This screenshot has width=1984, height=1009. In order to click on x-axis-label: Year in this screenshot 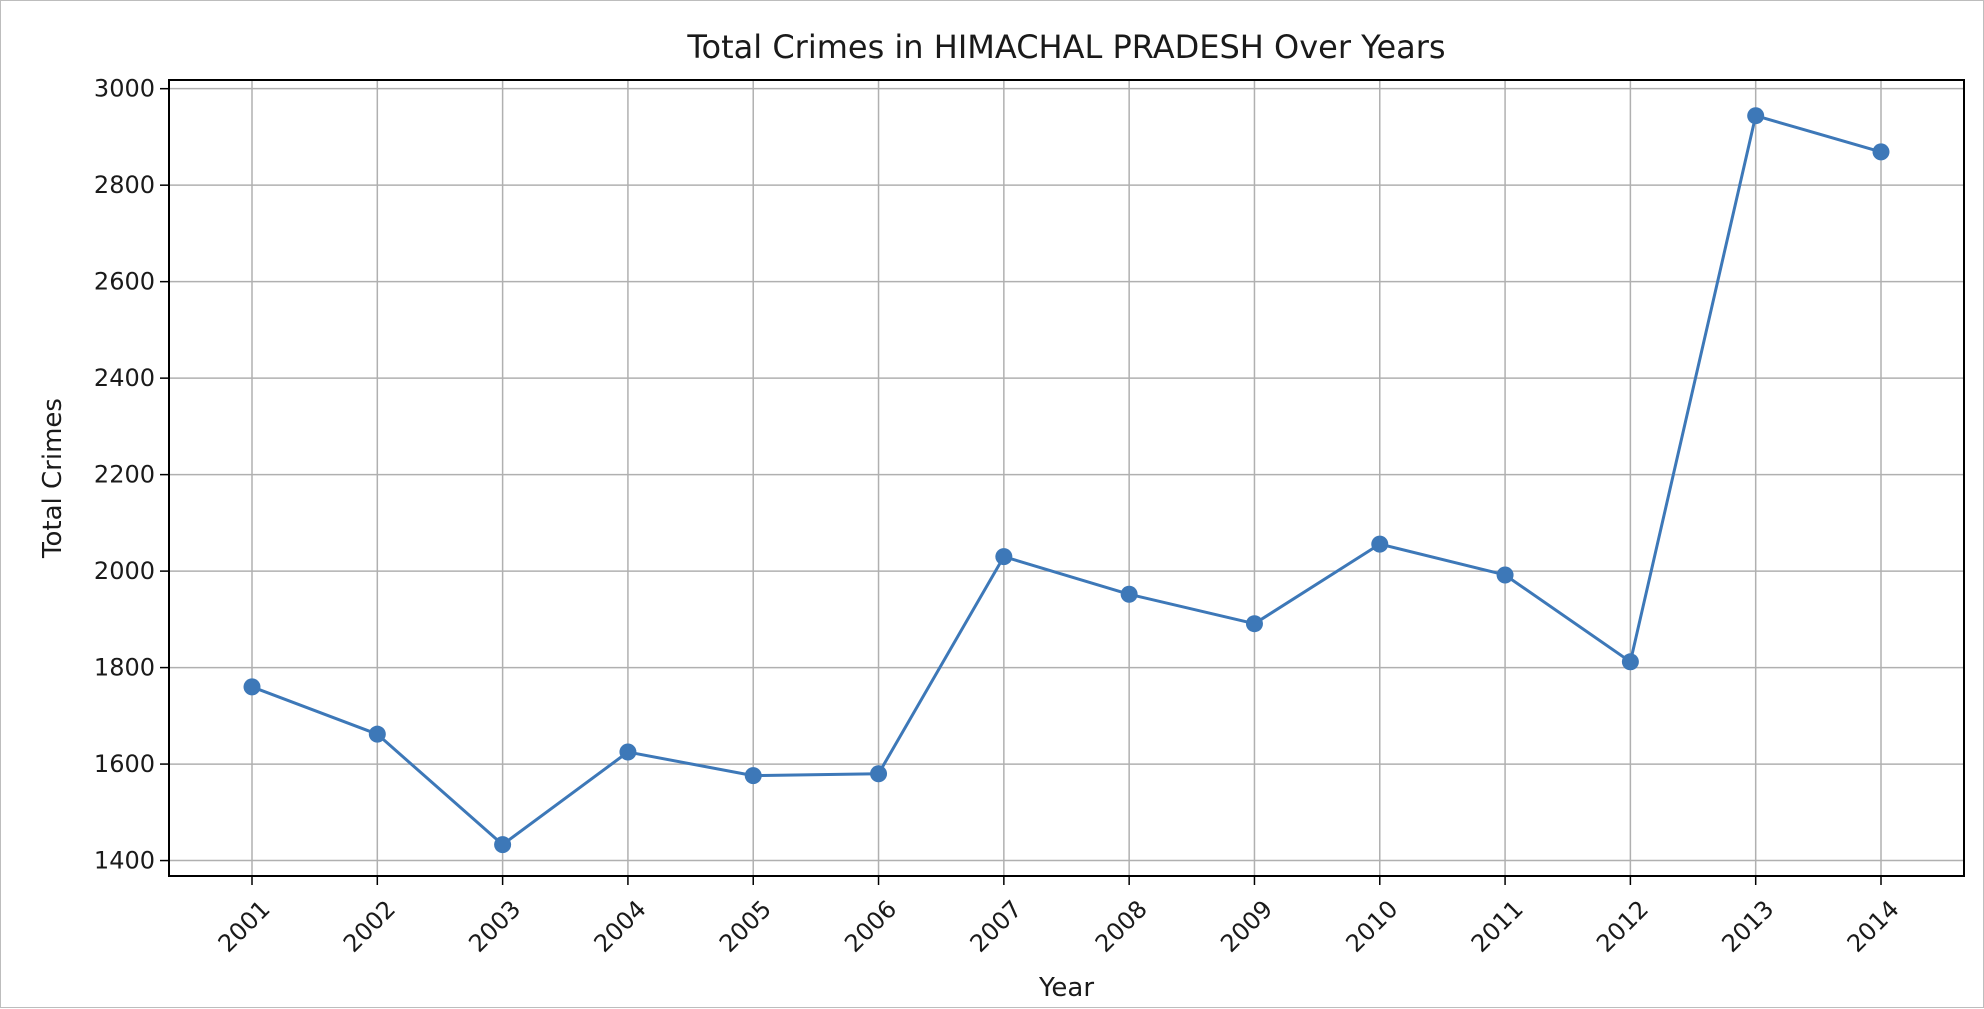, I will do `click(1066, 988)`.